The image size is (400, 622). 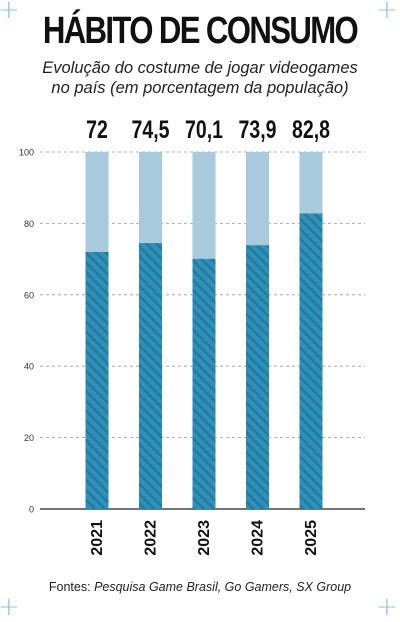 I want to click on y-tick-label: 0, so click(x=31, y=510).